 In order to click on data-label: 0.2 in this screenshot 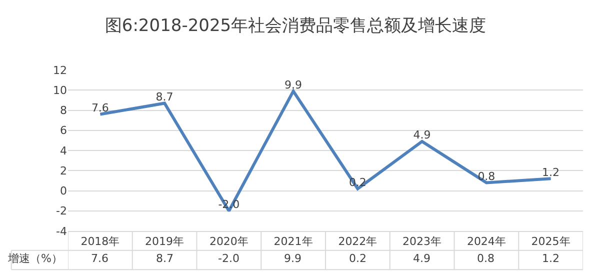, I will do `click(357, 258)`.